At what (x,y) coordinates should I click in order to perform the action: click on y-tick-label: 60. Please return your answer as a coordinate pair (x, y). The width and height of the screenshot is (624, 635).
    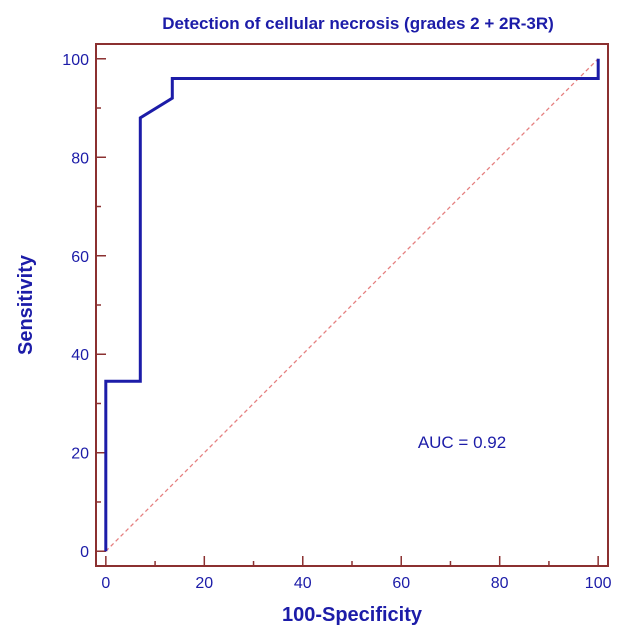
    Looking at the image, I should click on (80, 257).